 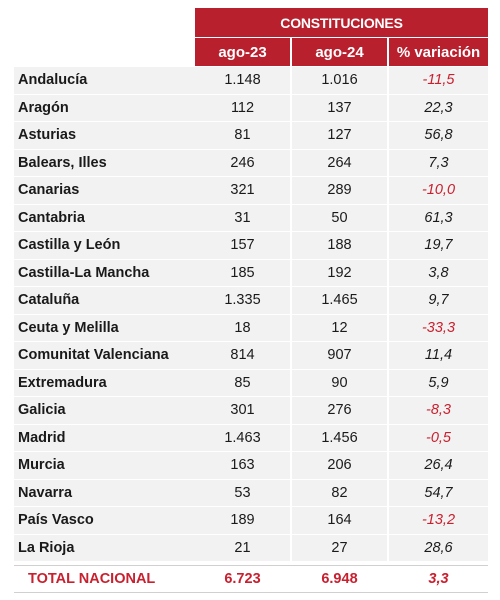 I want to click on table-group-header: CONSTITUCIONES, so click(x=251, y=22).